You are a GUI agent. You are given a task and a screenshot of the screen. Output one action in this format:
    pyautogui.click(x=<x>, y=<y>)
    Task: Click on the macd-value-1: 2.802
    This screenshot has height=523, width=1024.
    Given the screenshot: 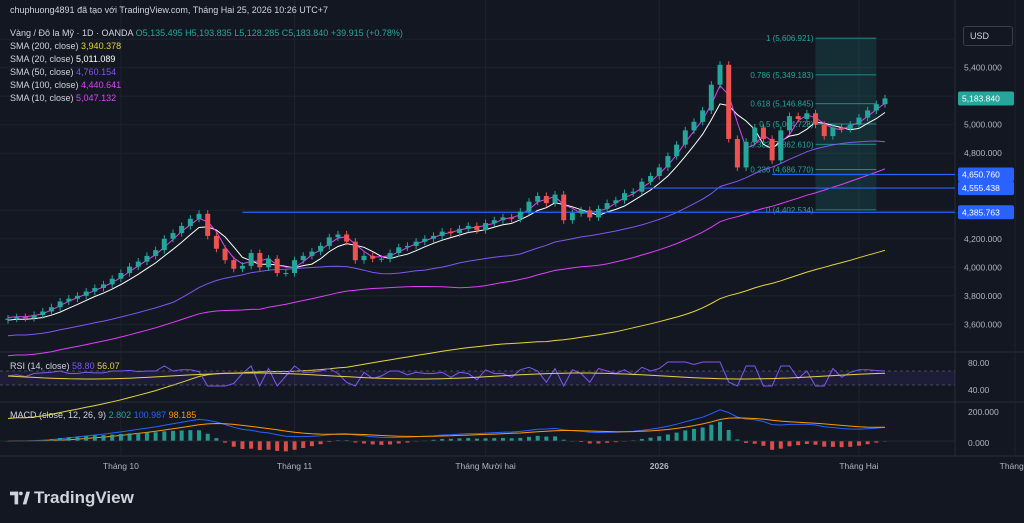 What is the action you would take?
    pyautogui.click(x=120, y=415)
    